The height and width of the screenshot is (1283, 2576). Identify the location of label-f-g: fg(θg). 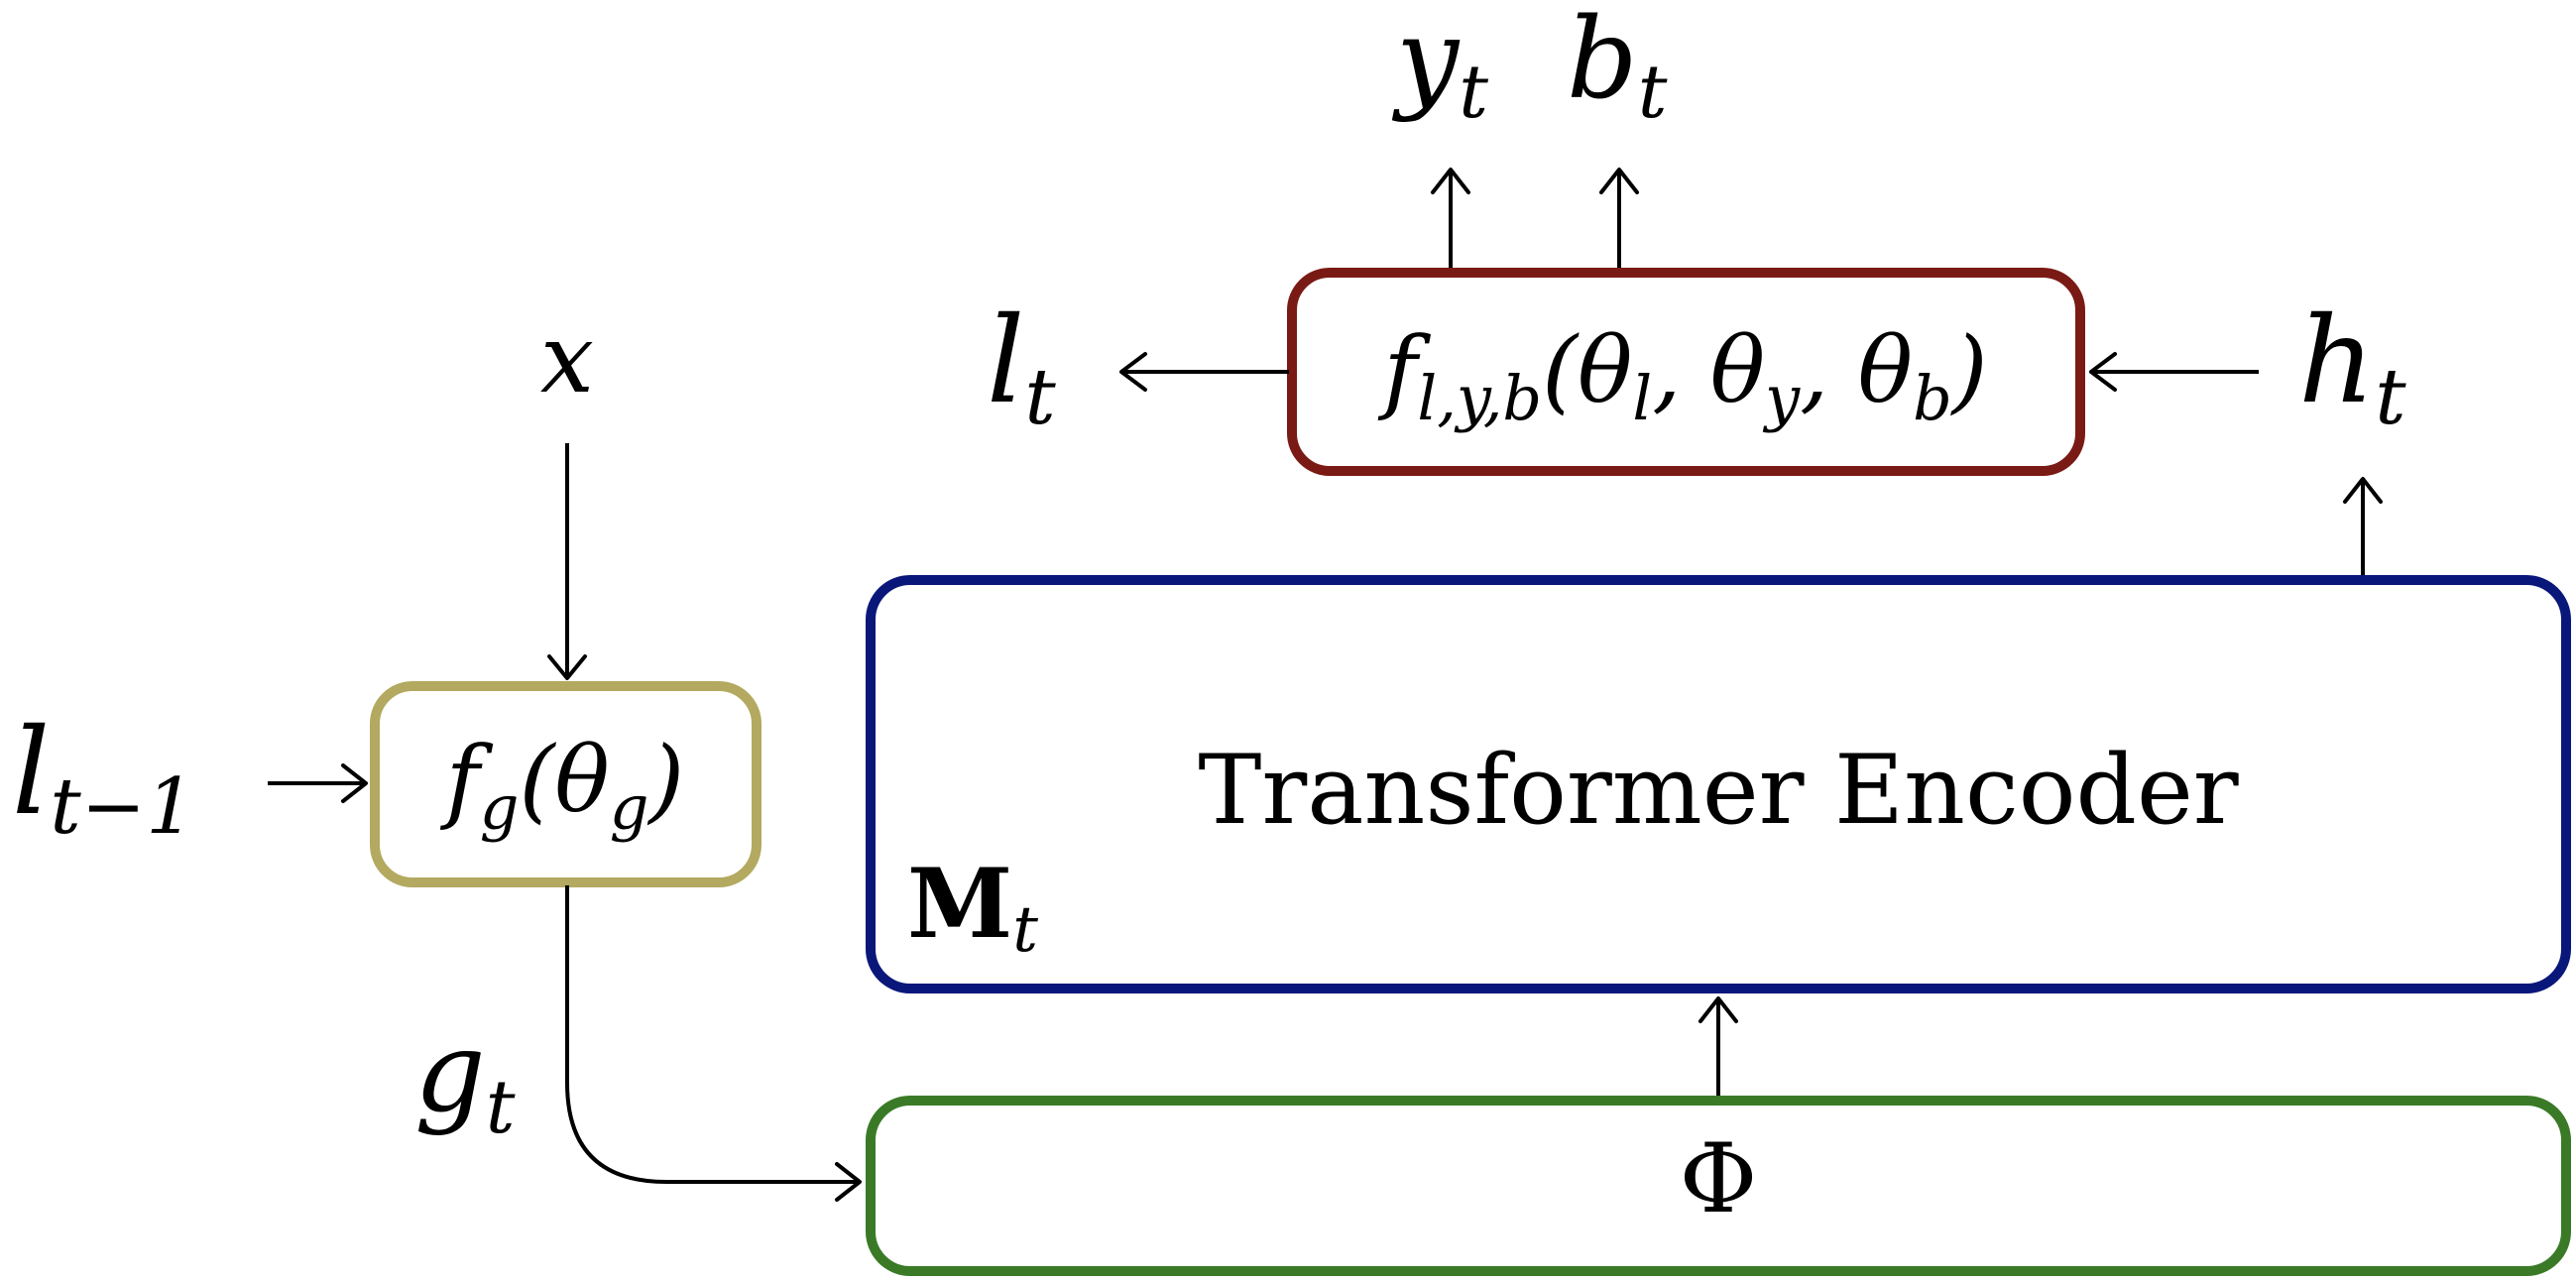
(563, 786).